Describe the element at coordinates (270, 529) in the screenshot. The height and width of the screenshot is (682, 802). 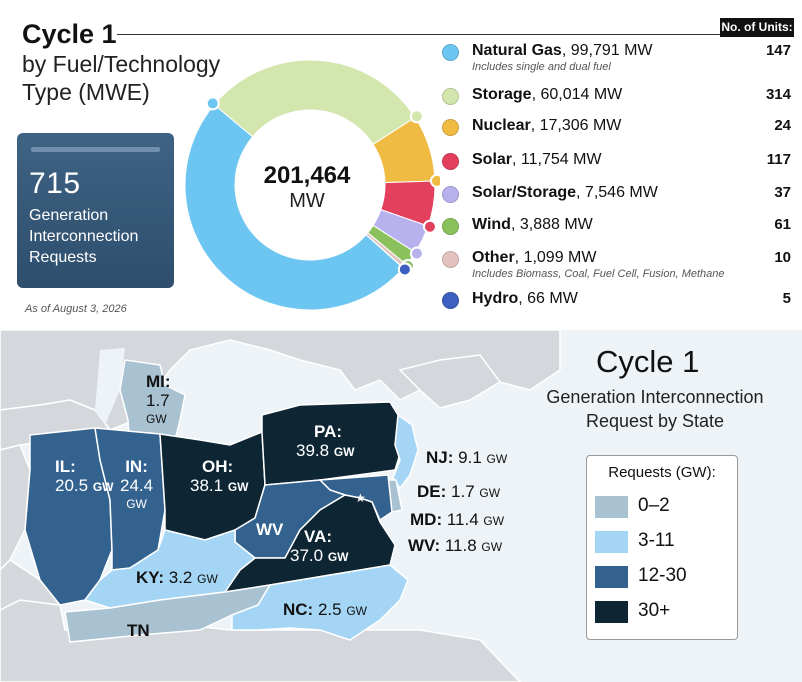
I see `state-label-wv-map: WV` at that location.